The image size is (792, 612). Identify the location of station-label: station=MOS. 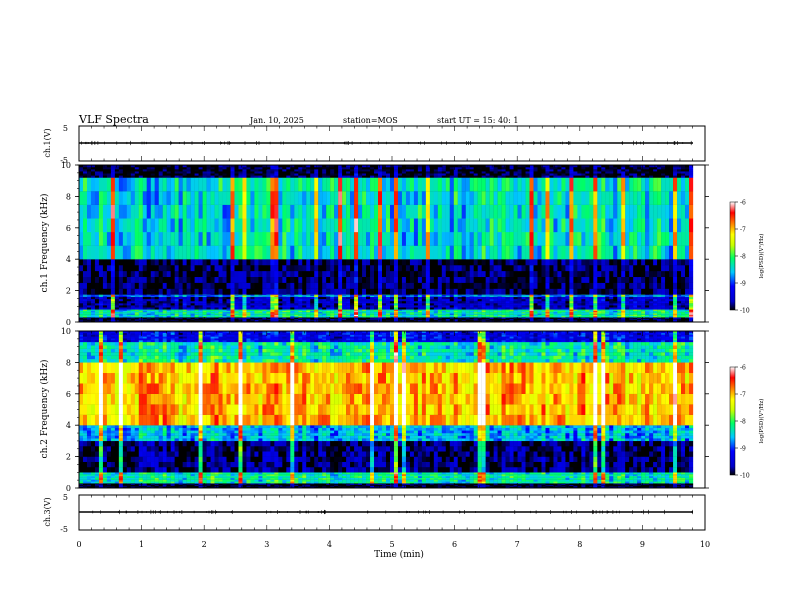
(370, 120).